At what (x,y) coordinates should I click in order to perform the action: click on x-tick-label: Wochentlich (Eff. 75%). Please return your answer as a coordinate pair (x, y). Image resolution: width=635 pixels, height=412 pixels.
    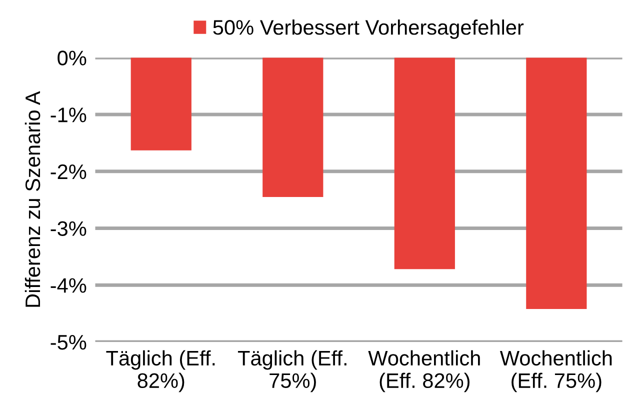
    Looking at the image, I should click on (556, 371).